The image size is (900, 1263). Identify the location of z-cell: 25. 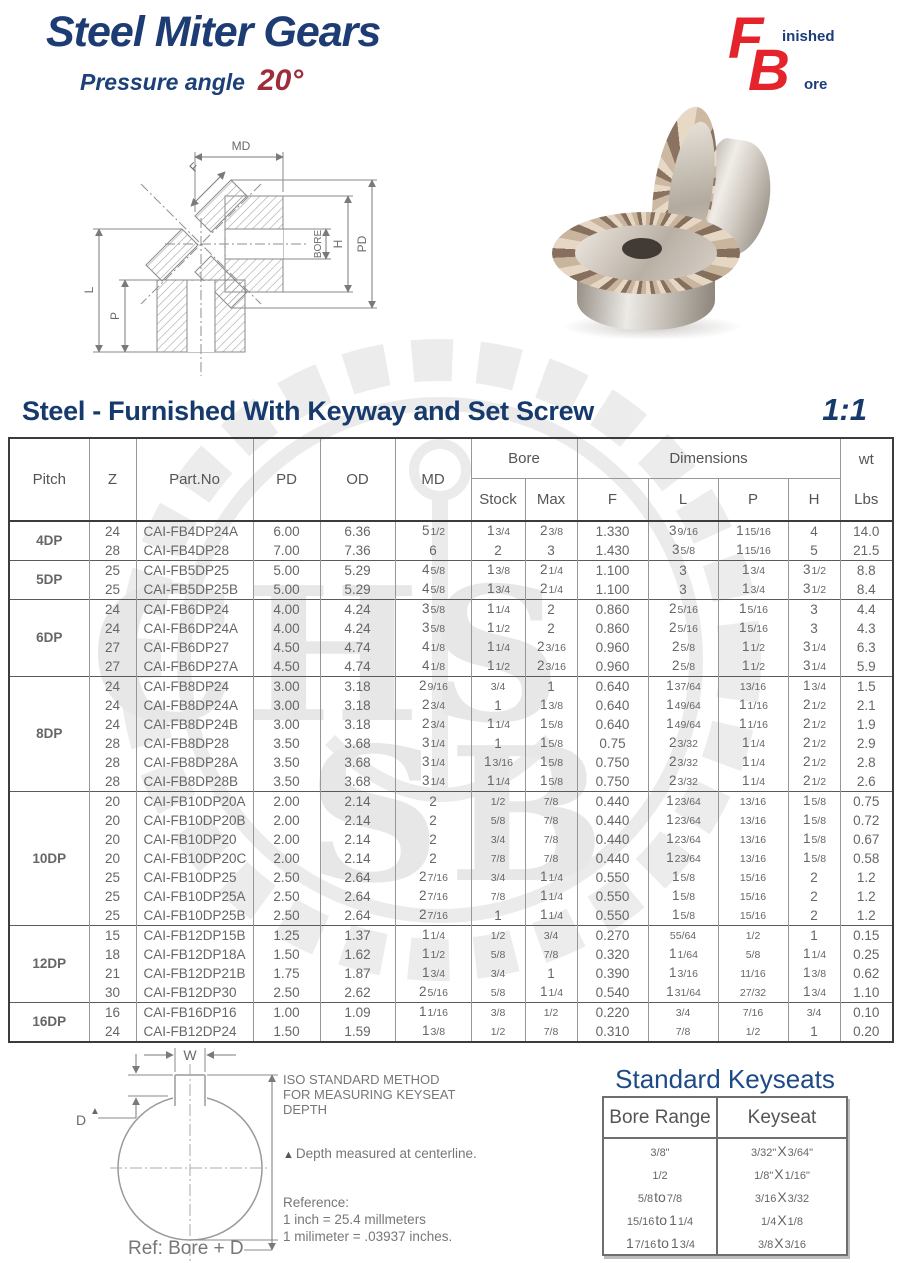
(112, 590).